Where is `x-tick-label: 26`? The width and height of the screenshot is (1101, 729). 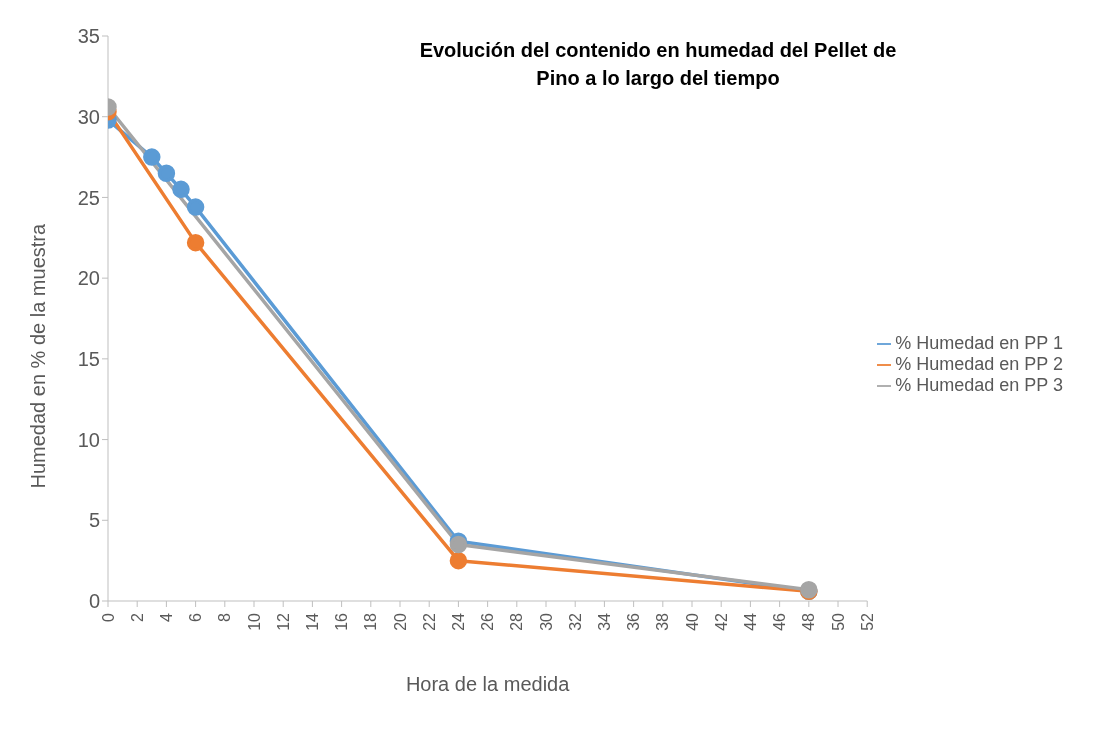
x-tick-label: 26 is located at coordinates (488, 621).